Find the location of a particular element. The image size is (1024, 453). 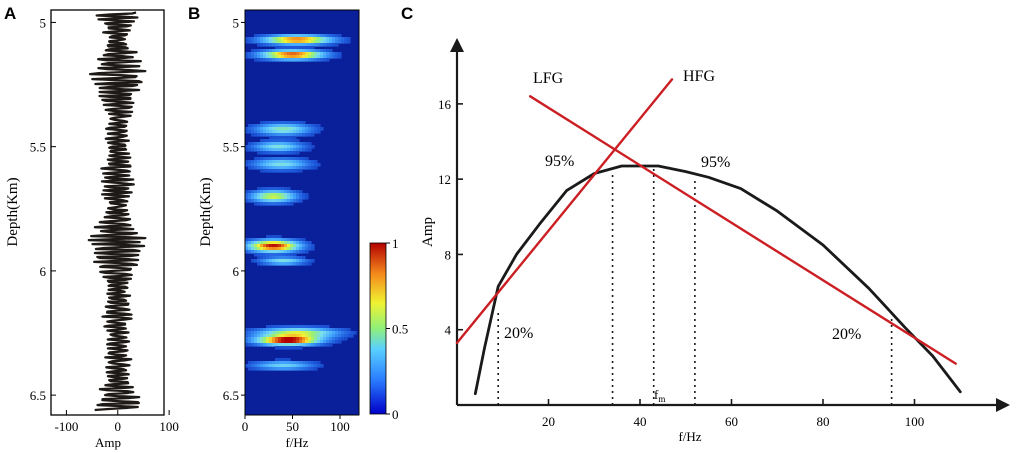

panel-c-xlabel: f/Hz is located at coordinates (689, 436).